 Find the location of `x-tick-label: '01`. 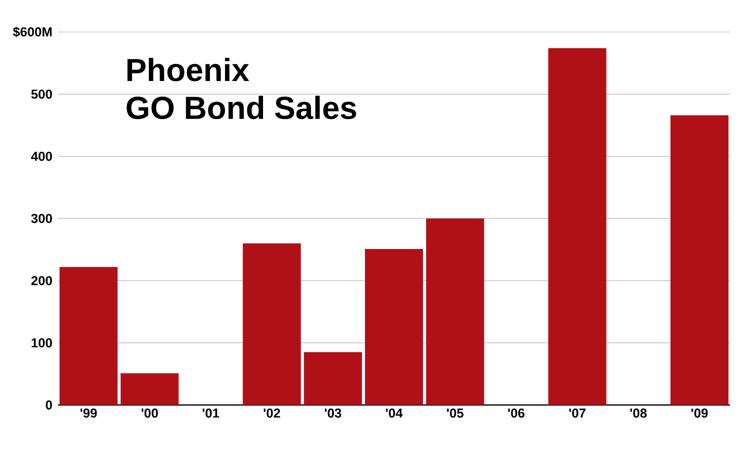

x-tick-label: '01 is located at coordinates (211, 413).